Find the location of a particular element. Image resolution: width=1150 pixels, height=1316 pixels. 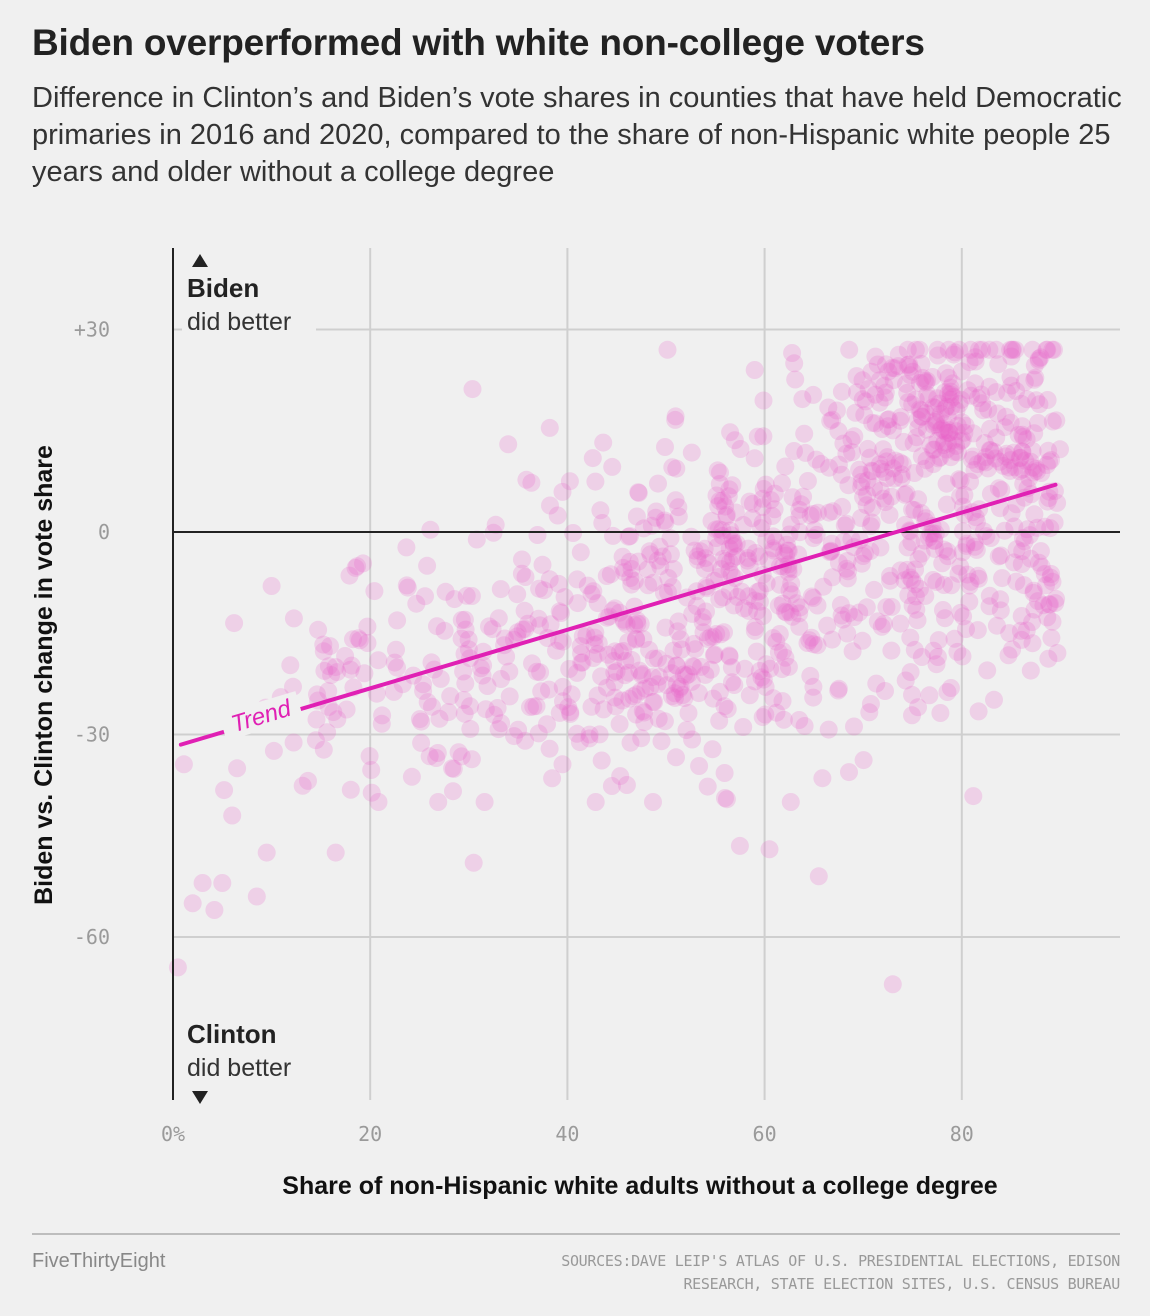

biden-sub-bg is located at coordinates (249, 318).